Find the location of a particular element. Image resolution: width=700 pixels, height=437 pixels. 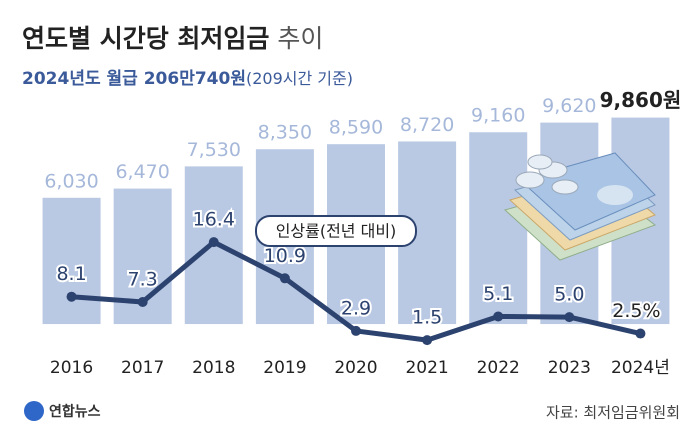

rate-value-label: 1.5 is located at coordinates (427, 318).